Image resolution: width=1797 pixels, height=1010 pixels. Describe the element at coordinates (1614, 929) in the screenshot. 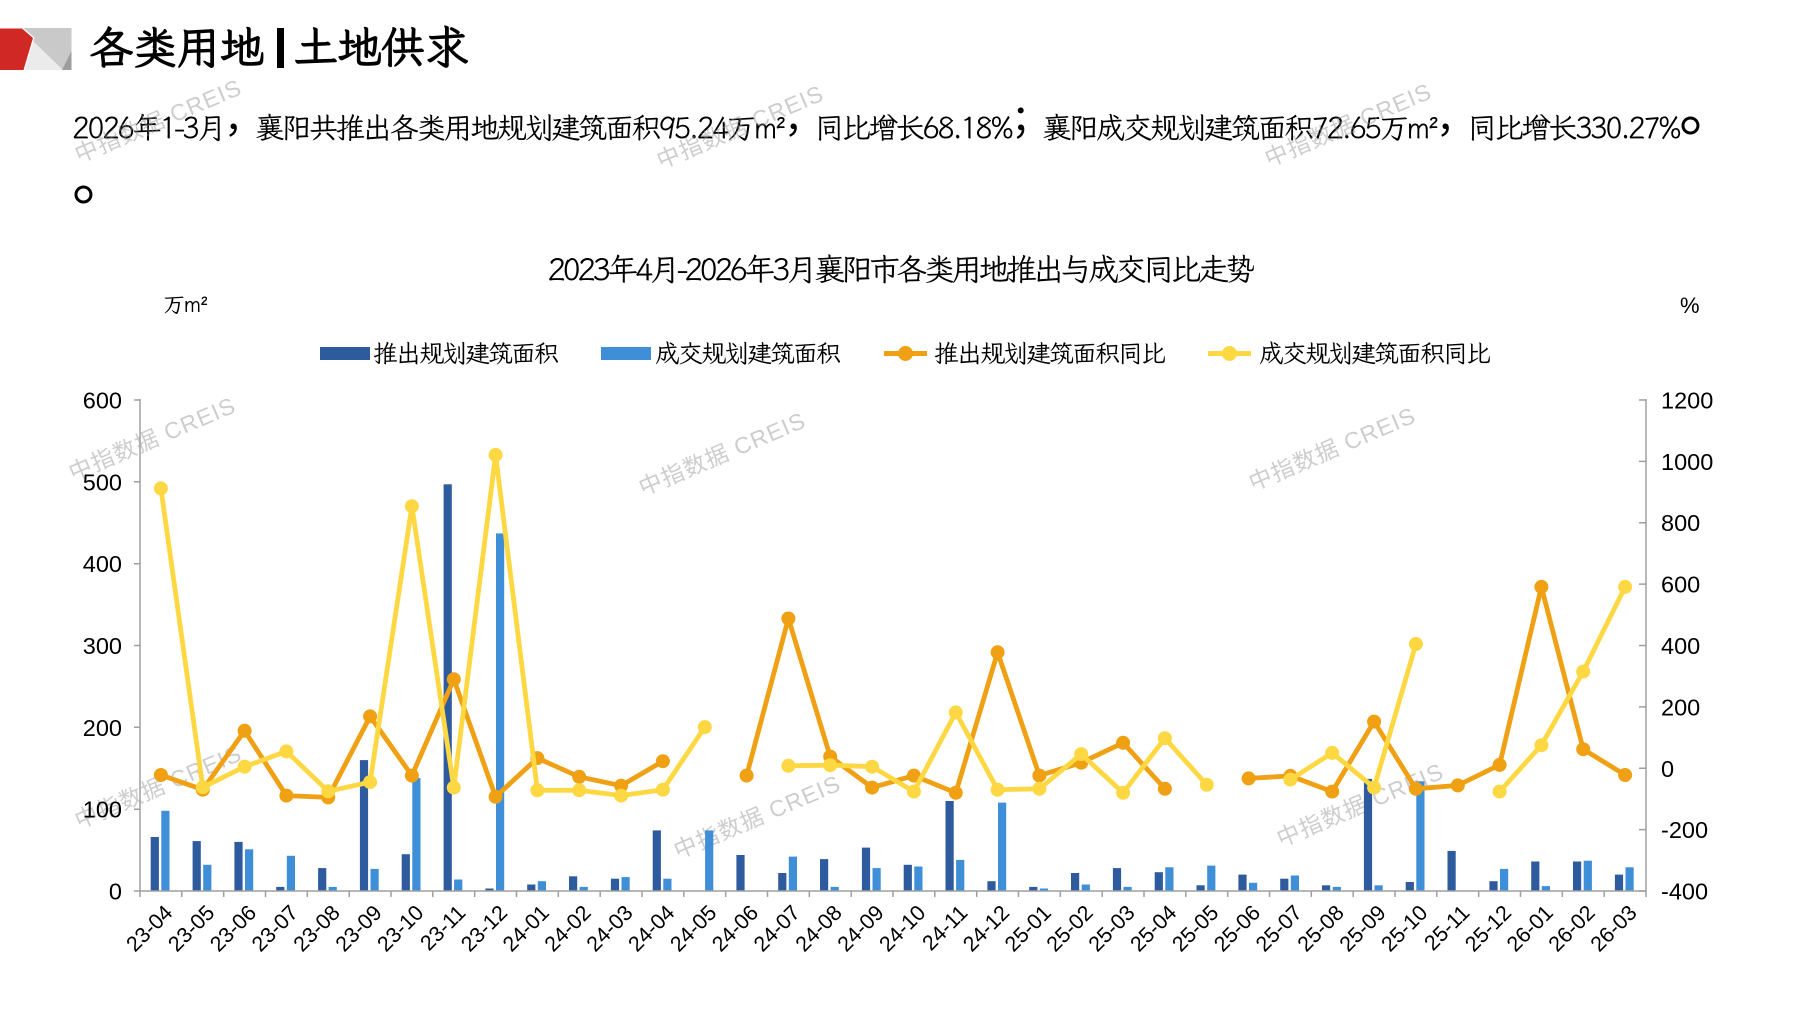

I see `svg-text: 26-03` at that location.